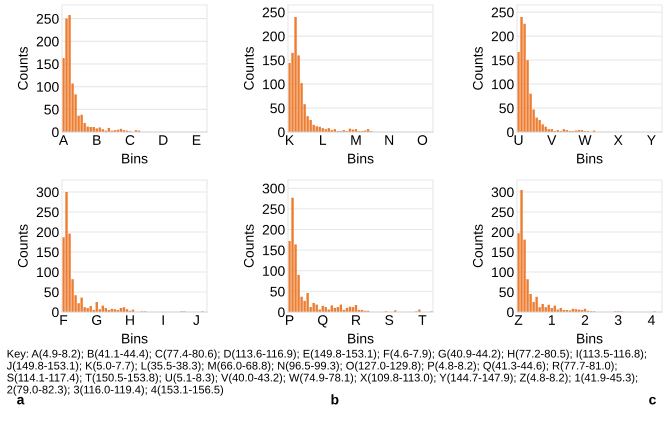 Image resolution: width=669 pixels, height=421 pixels. Describe the element at coordinates (196, 320) in the screenshot. I see `x-tick-label: J` at that location.